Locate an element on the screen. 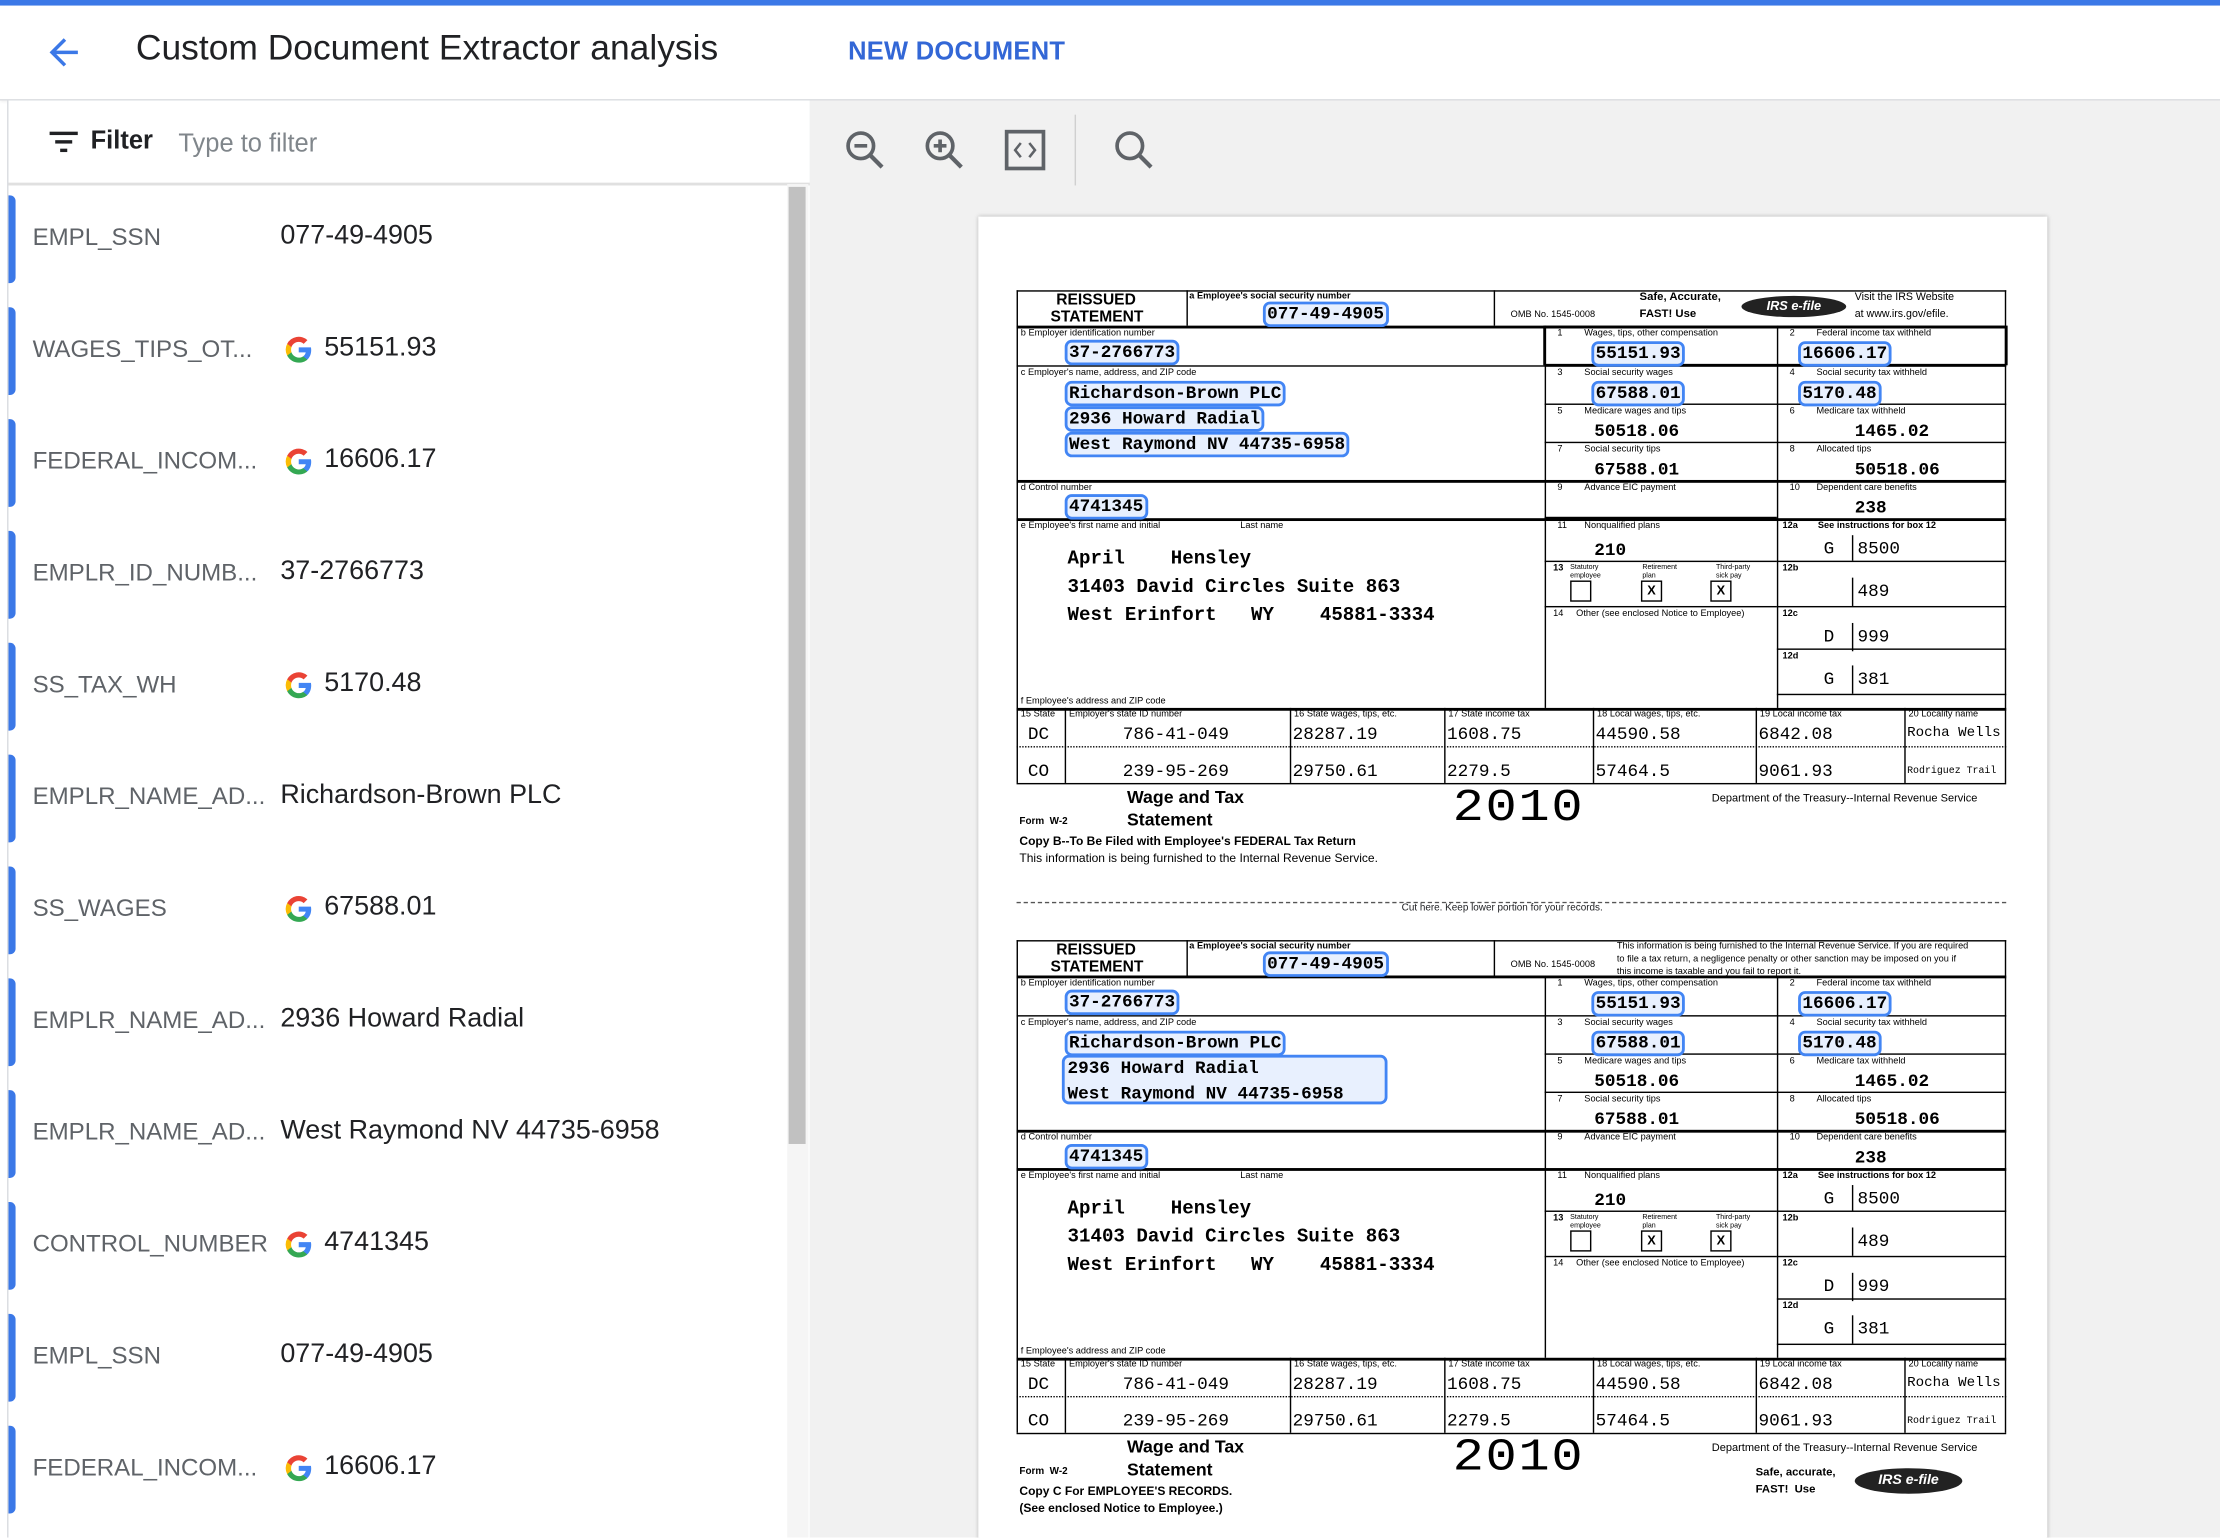 The image size is (2220, 1538). box-label: Social security wages is located at coordinates (1628, 373).